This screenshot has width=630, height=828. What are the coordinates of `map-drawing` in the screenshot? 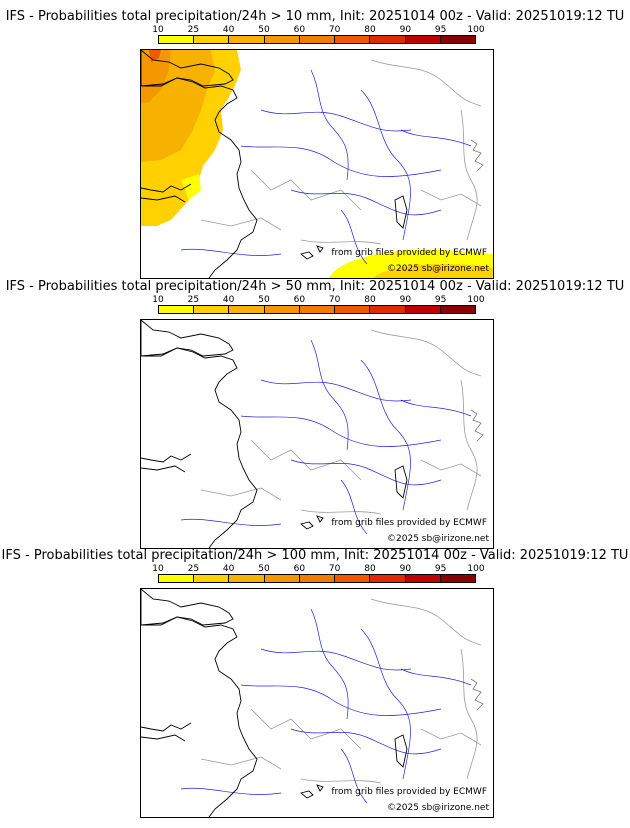 It's located at (312, 703).